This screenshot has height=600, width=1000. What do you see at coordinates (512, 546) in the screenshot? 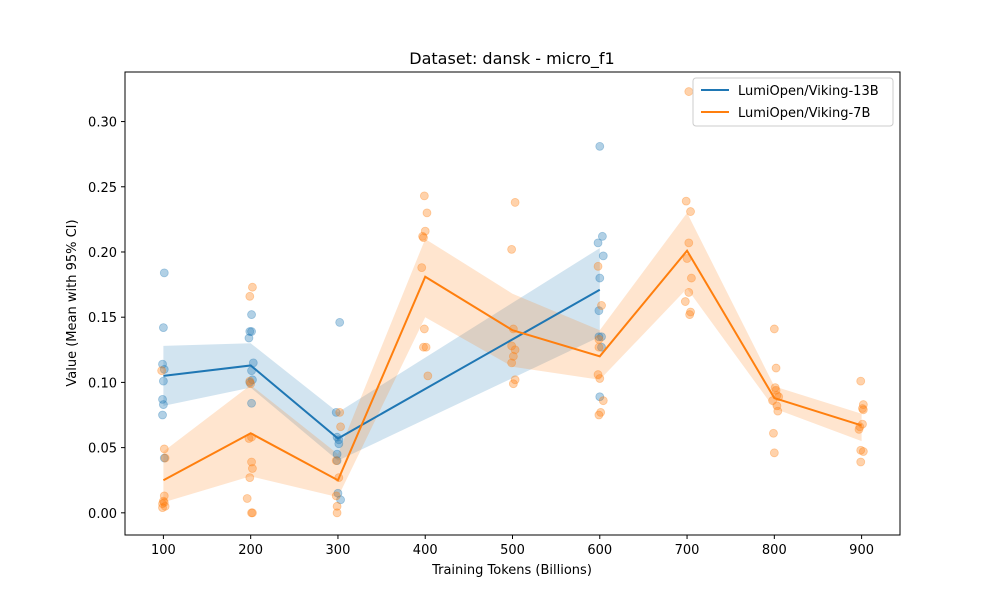
I see `x-axis: 100 200 300 400 500 600 700 800 900` at bounding box center [512, 546].